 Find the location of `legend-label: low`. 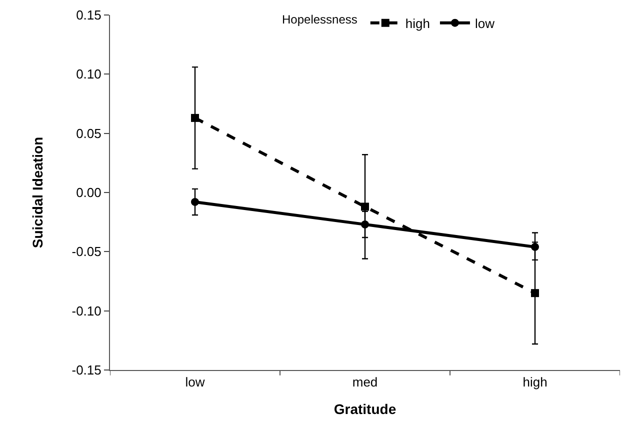

legend-label: low is located at coordinates (485, 23).